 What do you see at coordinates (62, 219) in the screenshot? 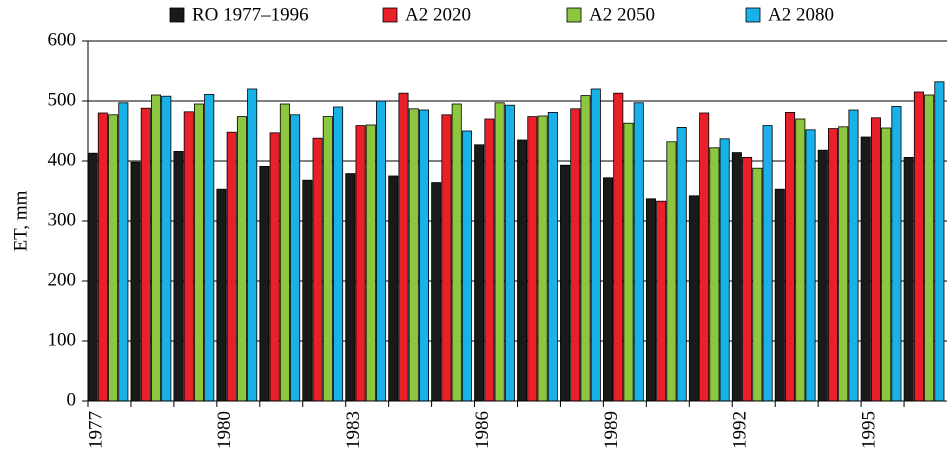
I see `y-tick-label: 300` at bounding box center [62, 219].